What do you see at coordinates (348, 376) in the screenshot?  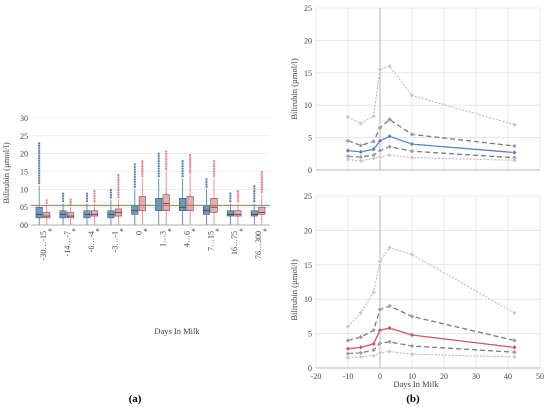 I see `x-tick-label: -10` at bounding box center [348, 376].